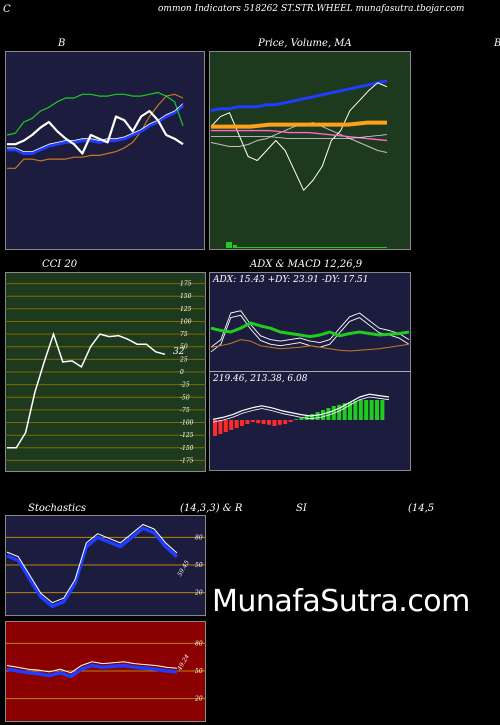 This screenshot has width=500, height=725. Describe the element at coordinates (211, 508) in the screenshot. I see `stoch-params: (14,3,3) & R` at that location.